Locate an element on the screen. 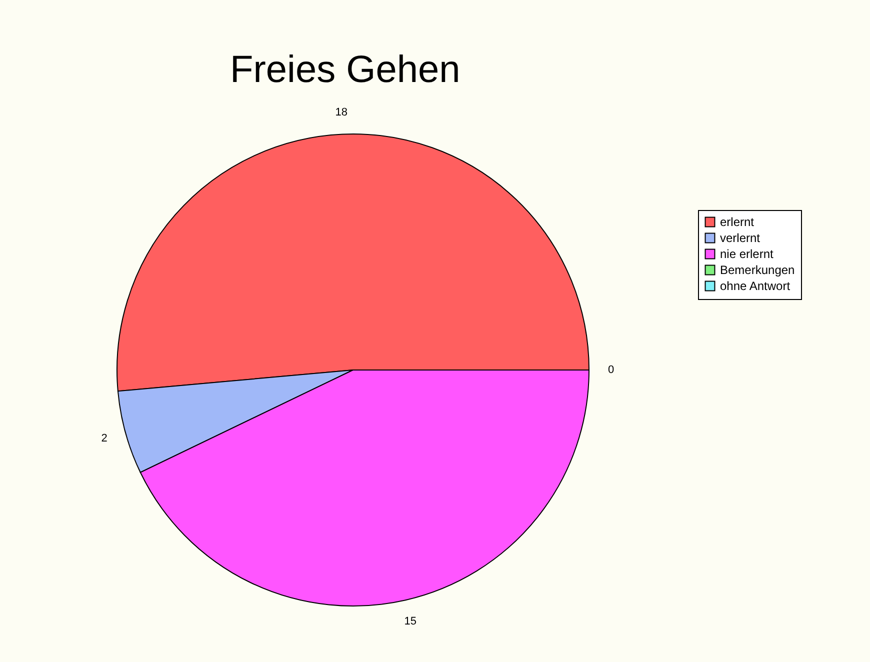 The width and height of the screenshot is (870, 662). data-label: 2 is located at coordinates (104, 438).